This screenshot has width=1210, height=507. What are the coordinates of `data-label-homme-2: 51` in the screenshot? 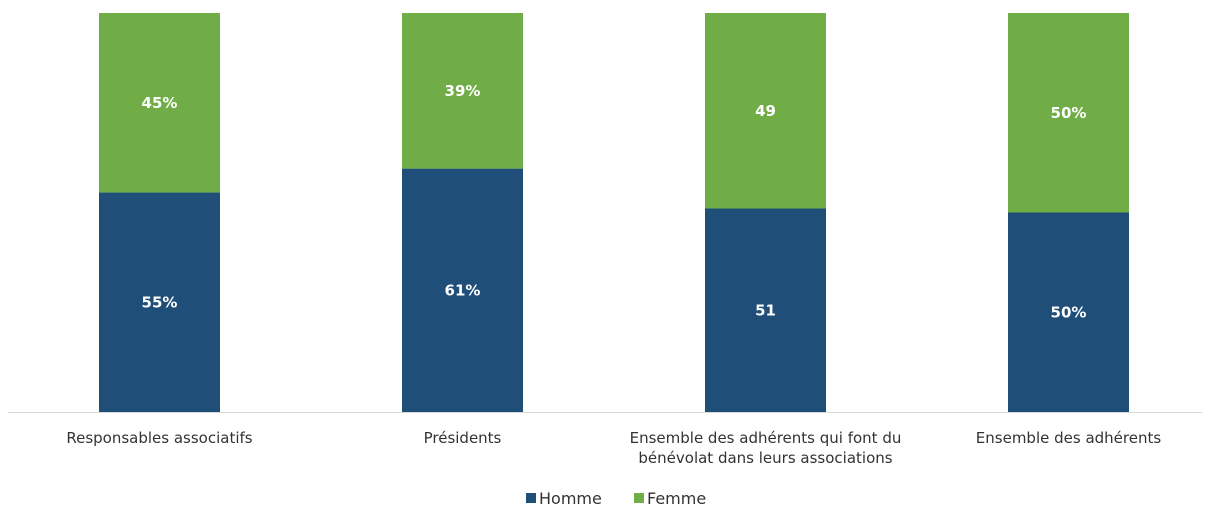 It's located at (765, 310).